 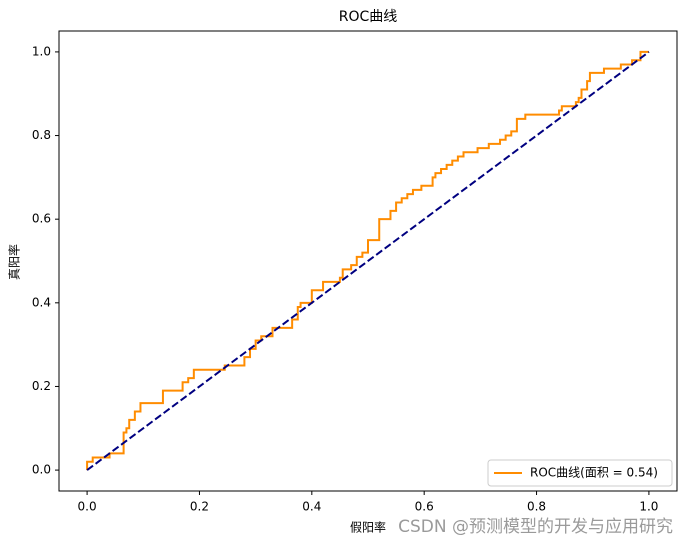 I want to click on x-tick-label: 0.0, so click(x=87, y=507).